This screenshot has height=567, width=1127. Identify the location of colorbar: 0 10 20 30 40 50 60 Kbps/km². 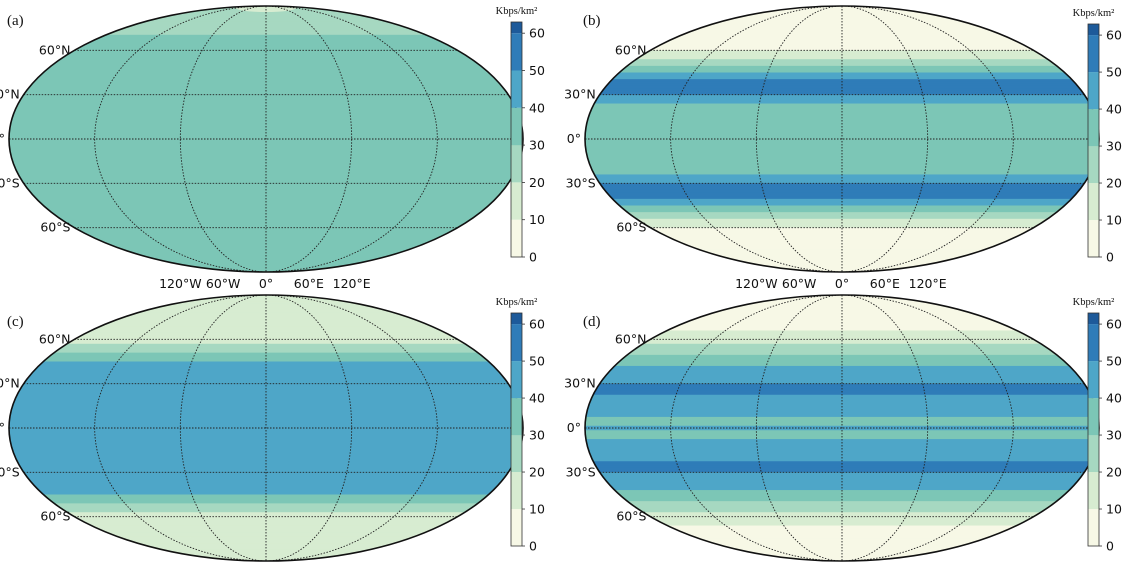
(520, 135).